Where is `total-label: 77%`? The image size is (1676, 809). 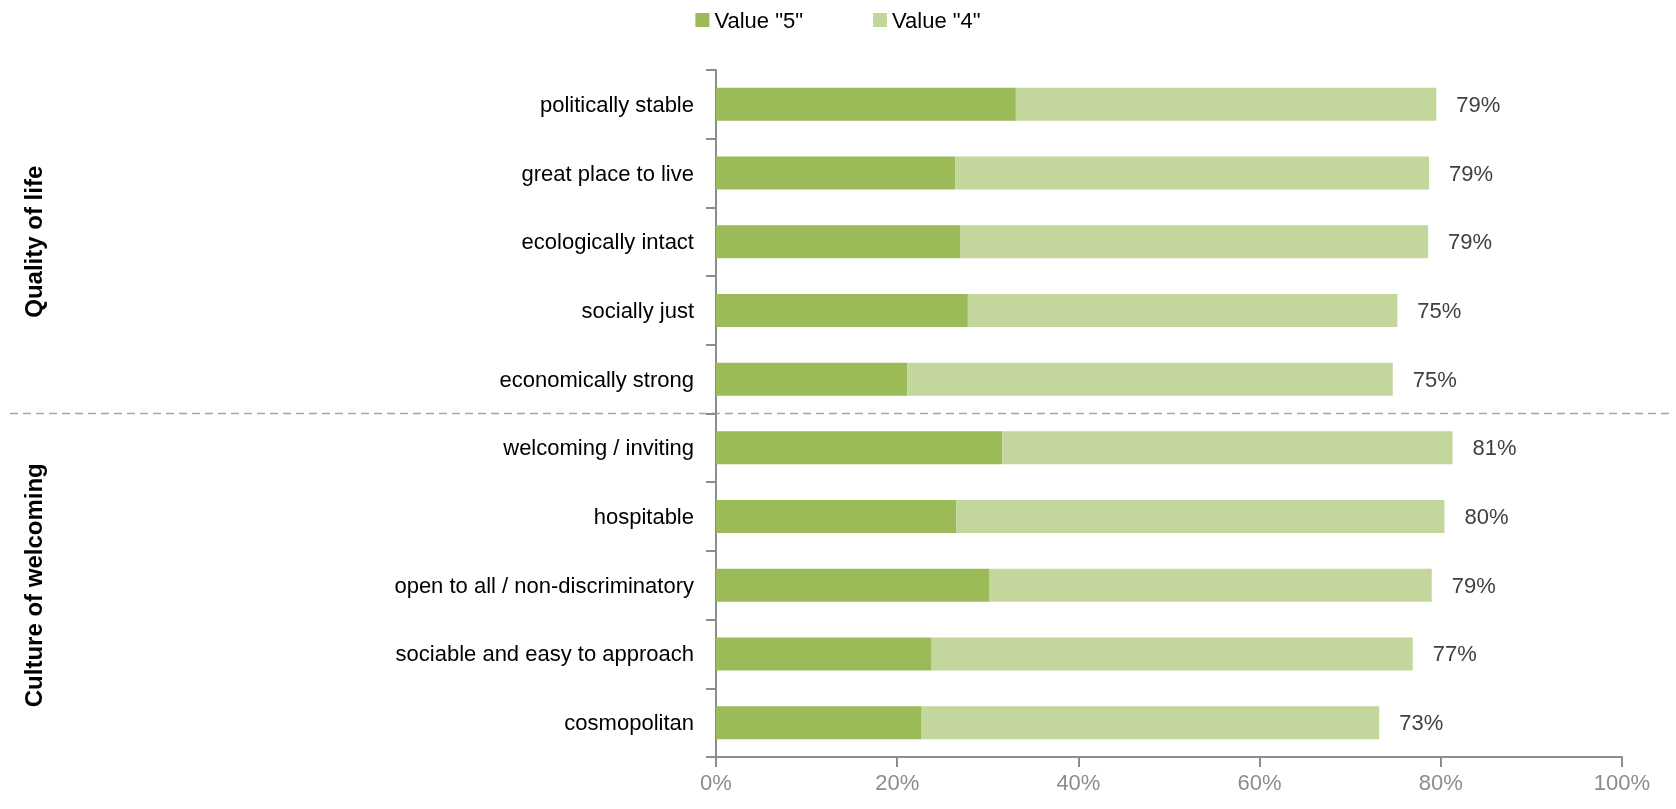
total-label: 77% is located at coordinates (1454, 654).